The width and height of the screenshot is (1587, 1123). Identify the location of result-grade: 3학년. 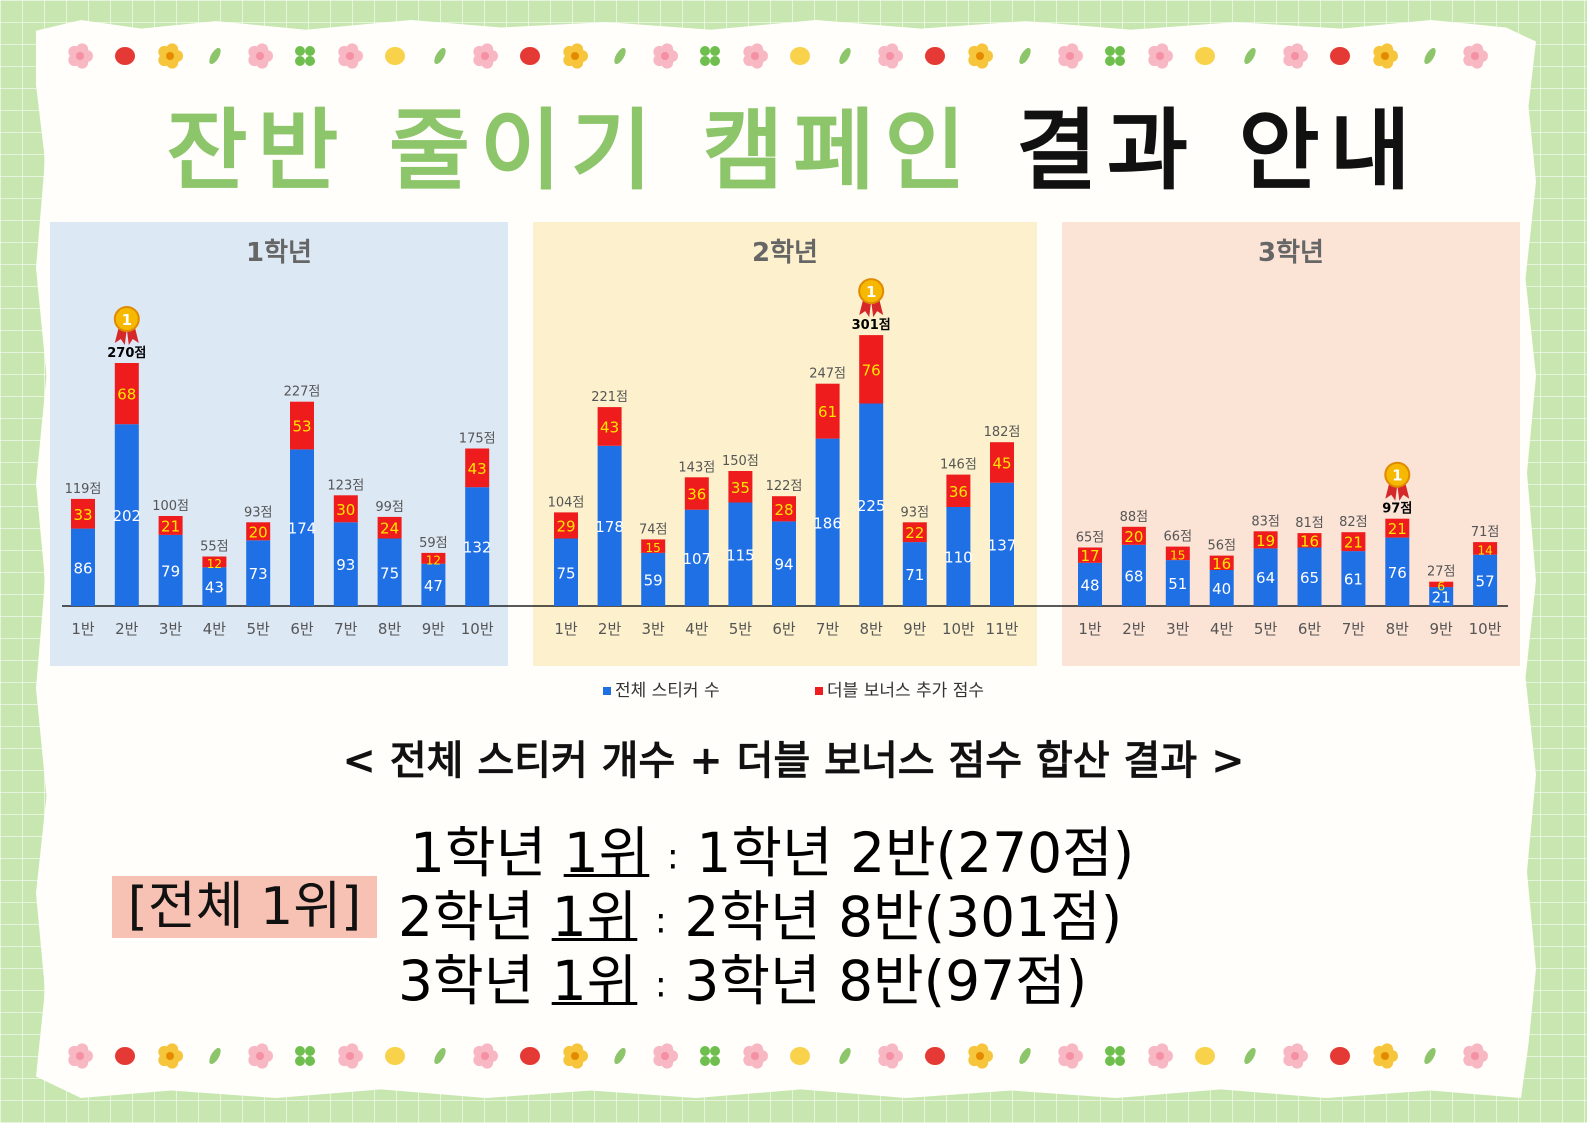
(466, 981).